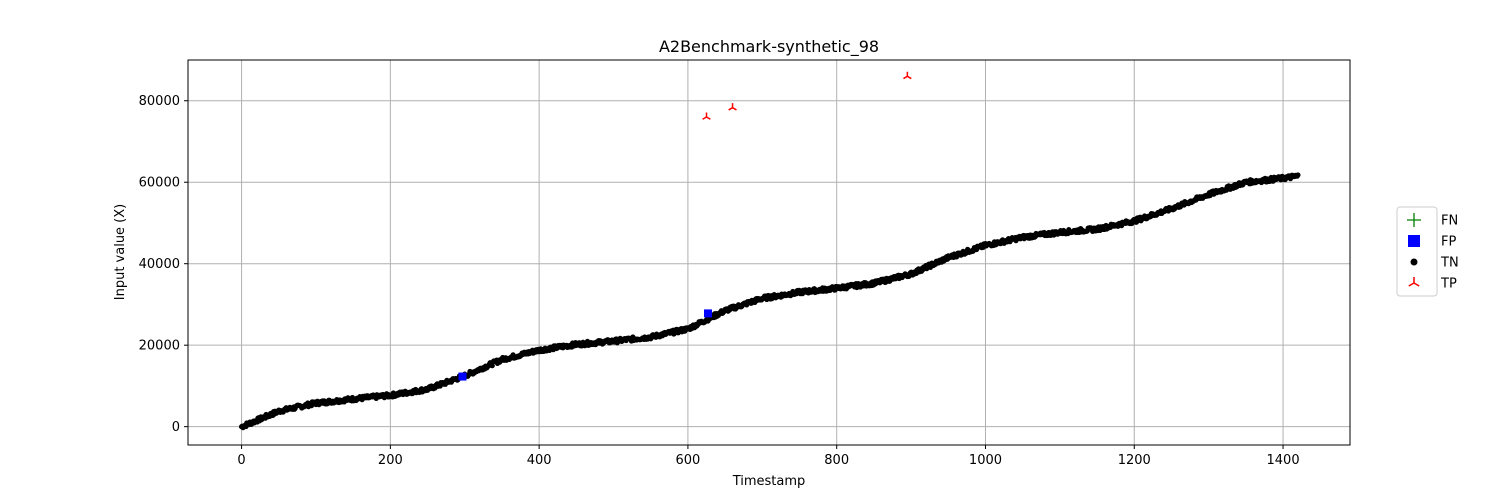 This screenshot has width=1500, height=504. I want to click on tp-series, so click(807, 95).